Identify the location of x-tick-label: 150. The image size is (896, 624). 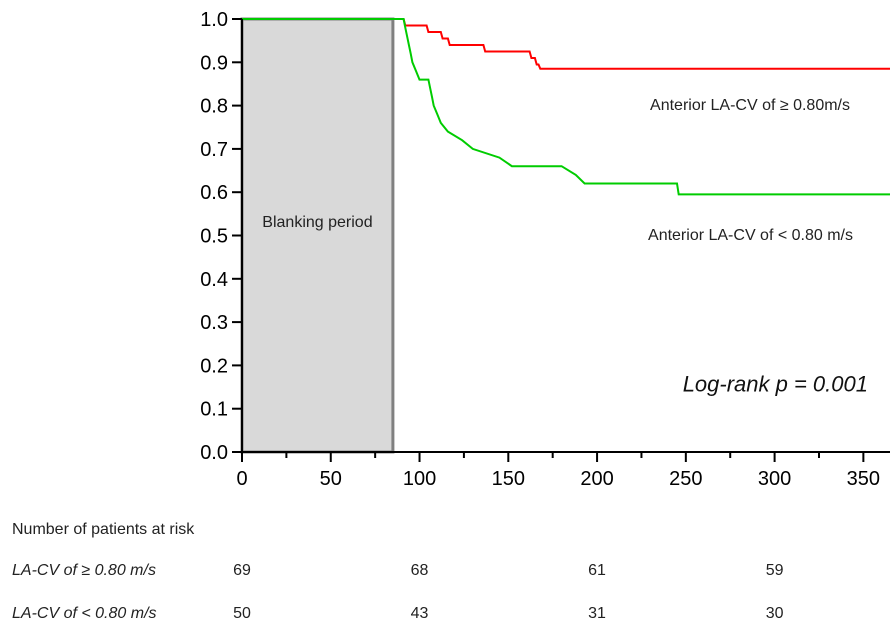
(508, 479).